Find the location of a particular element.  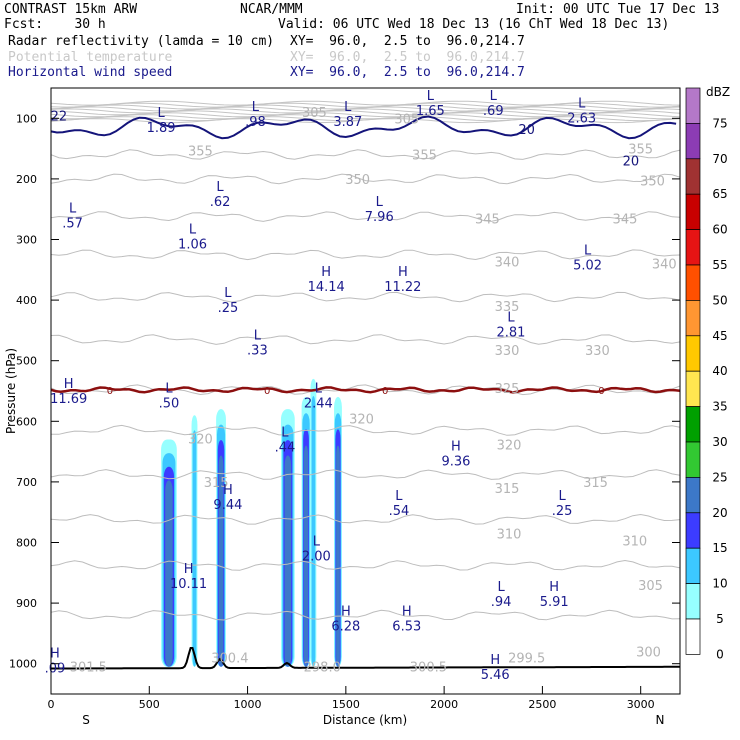

jet-label-3: 20 is located at coordinates (631, 162).